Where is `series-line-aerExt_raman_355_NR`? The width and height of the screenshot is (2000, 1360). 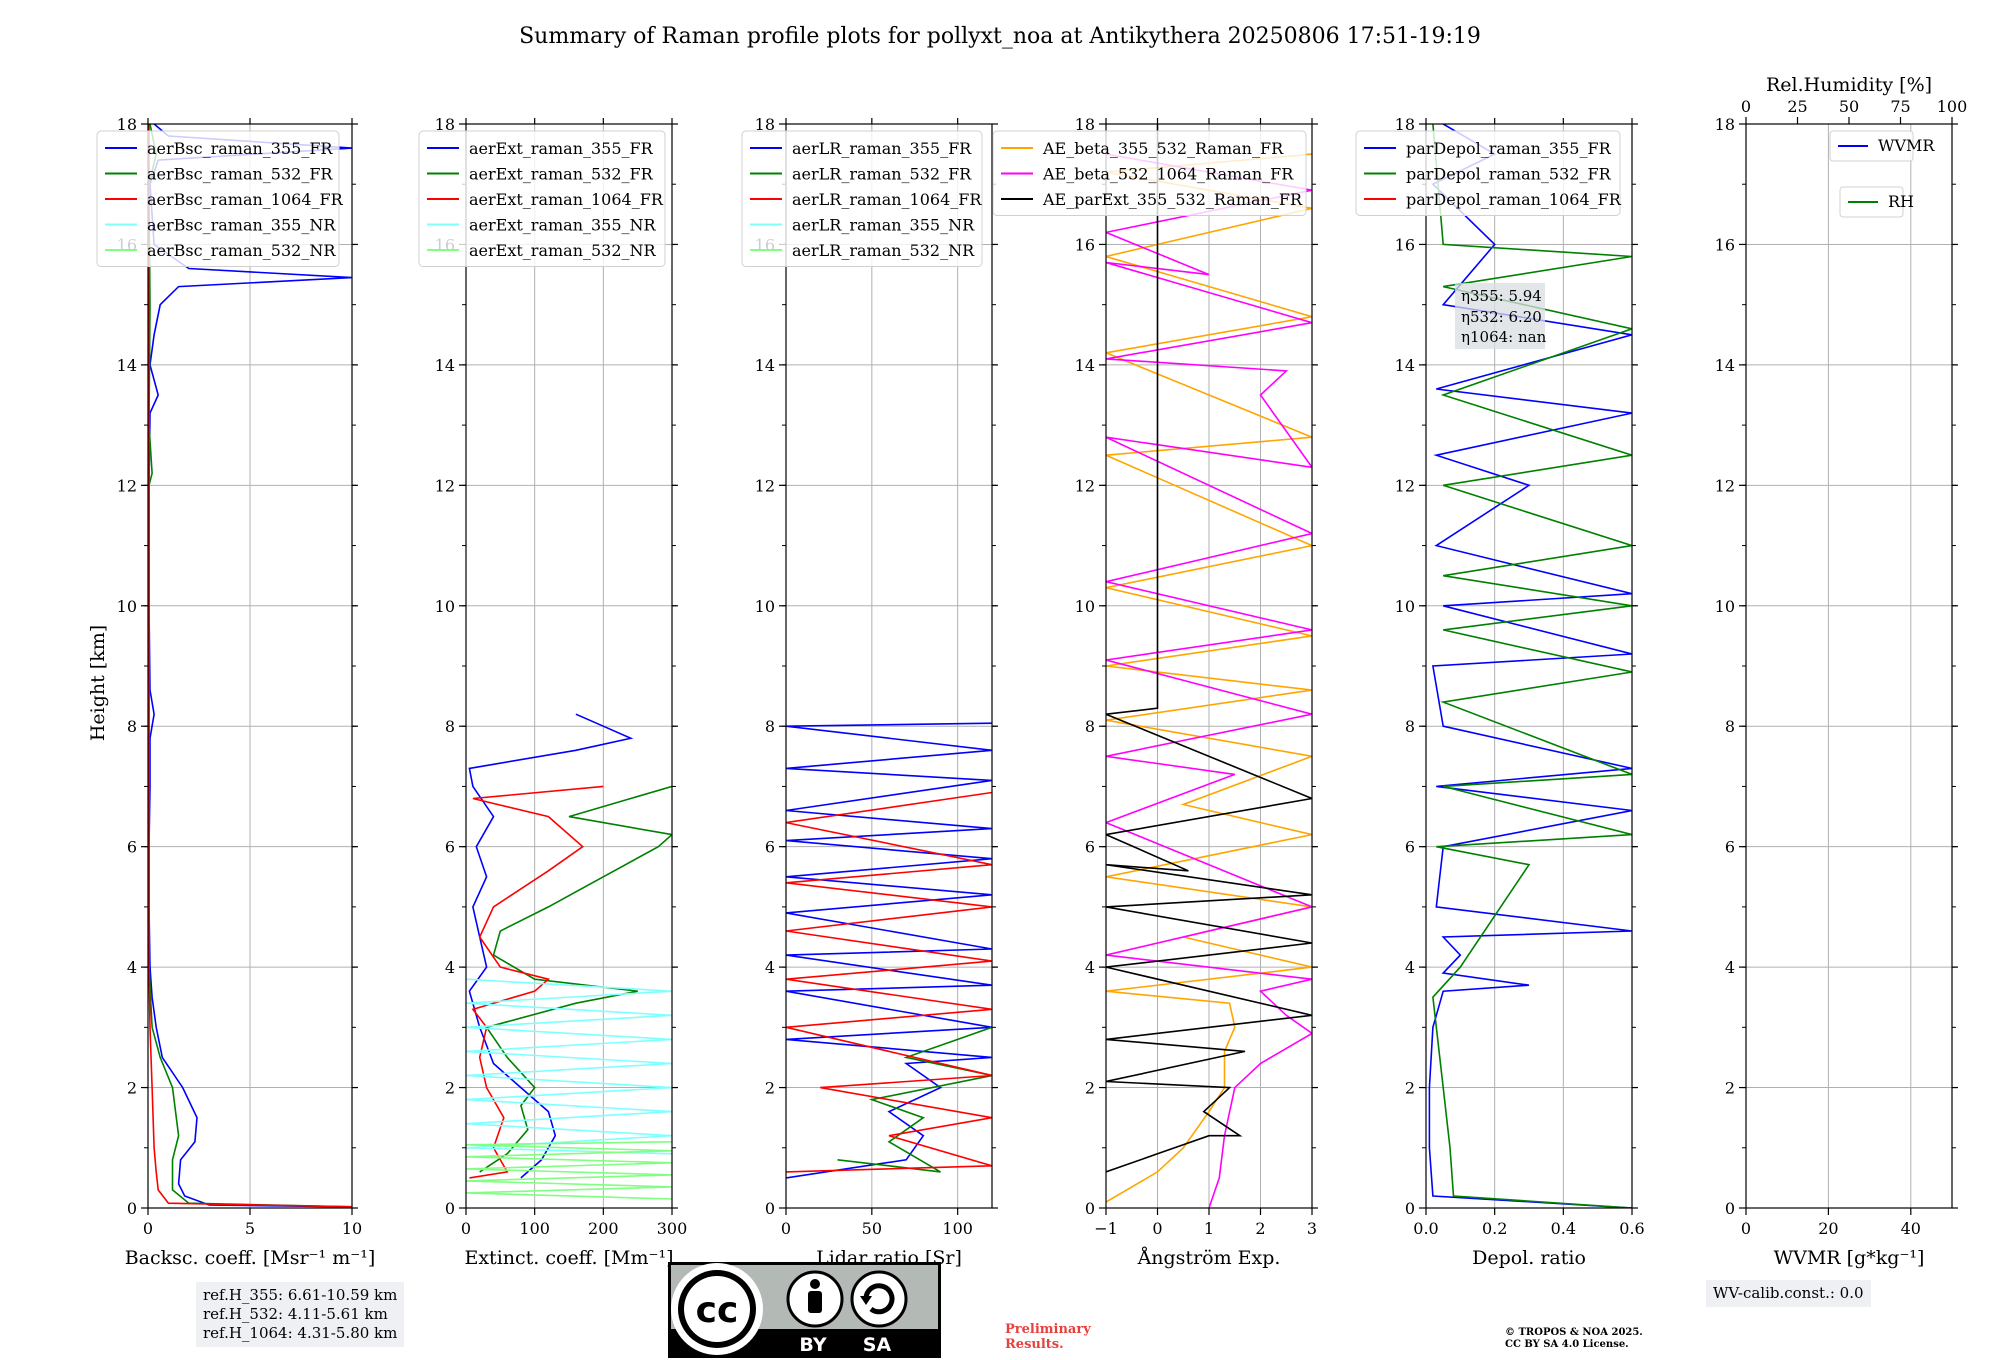 series-line-aerExt_raman_355_NR is located at coordinates (569, 1066).